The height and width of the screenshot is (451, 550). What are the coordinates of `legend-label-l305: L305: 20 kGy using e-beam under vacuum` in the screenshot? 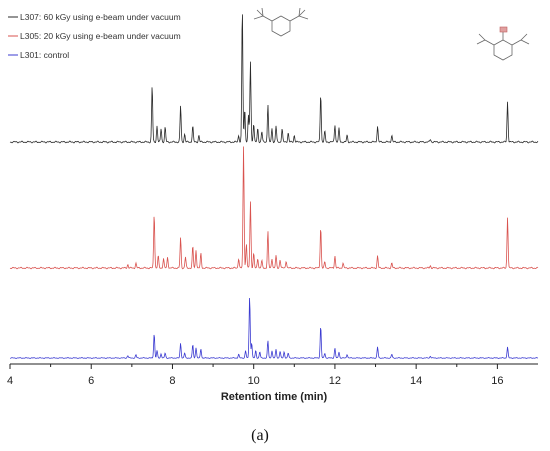 It's located at (100, 36).